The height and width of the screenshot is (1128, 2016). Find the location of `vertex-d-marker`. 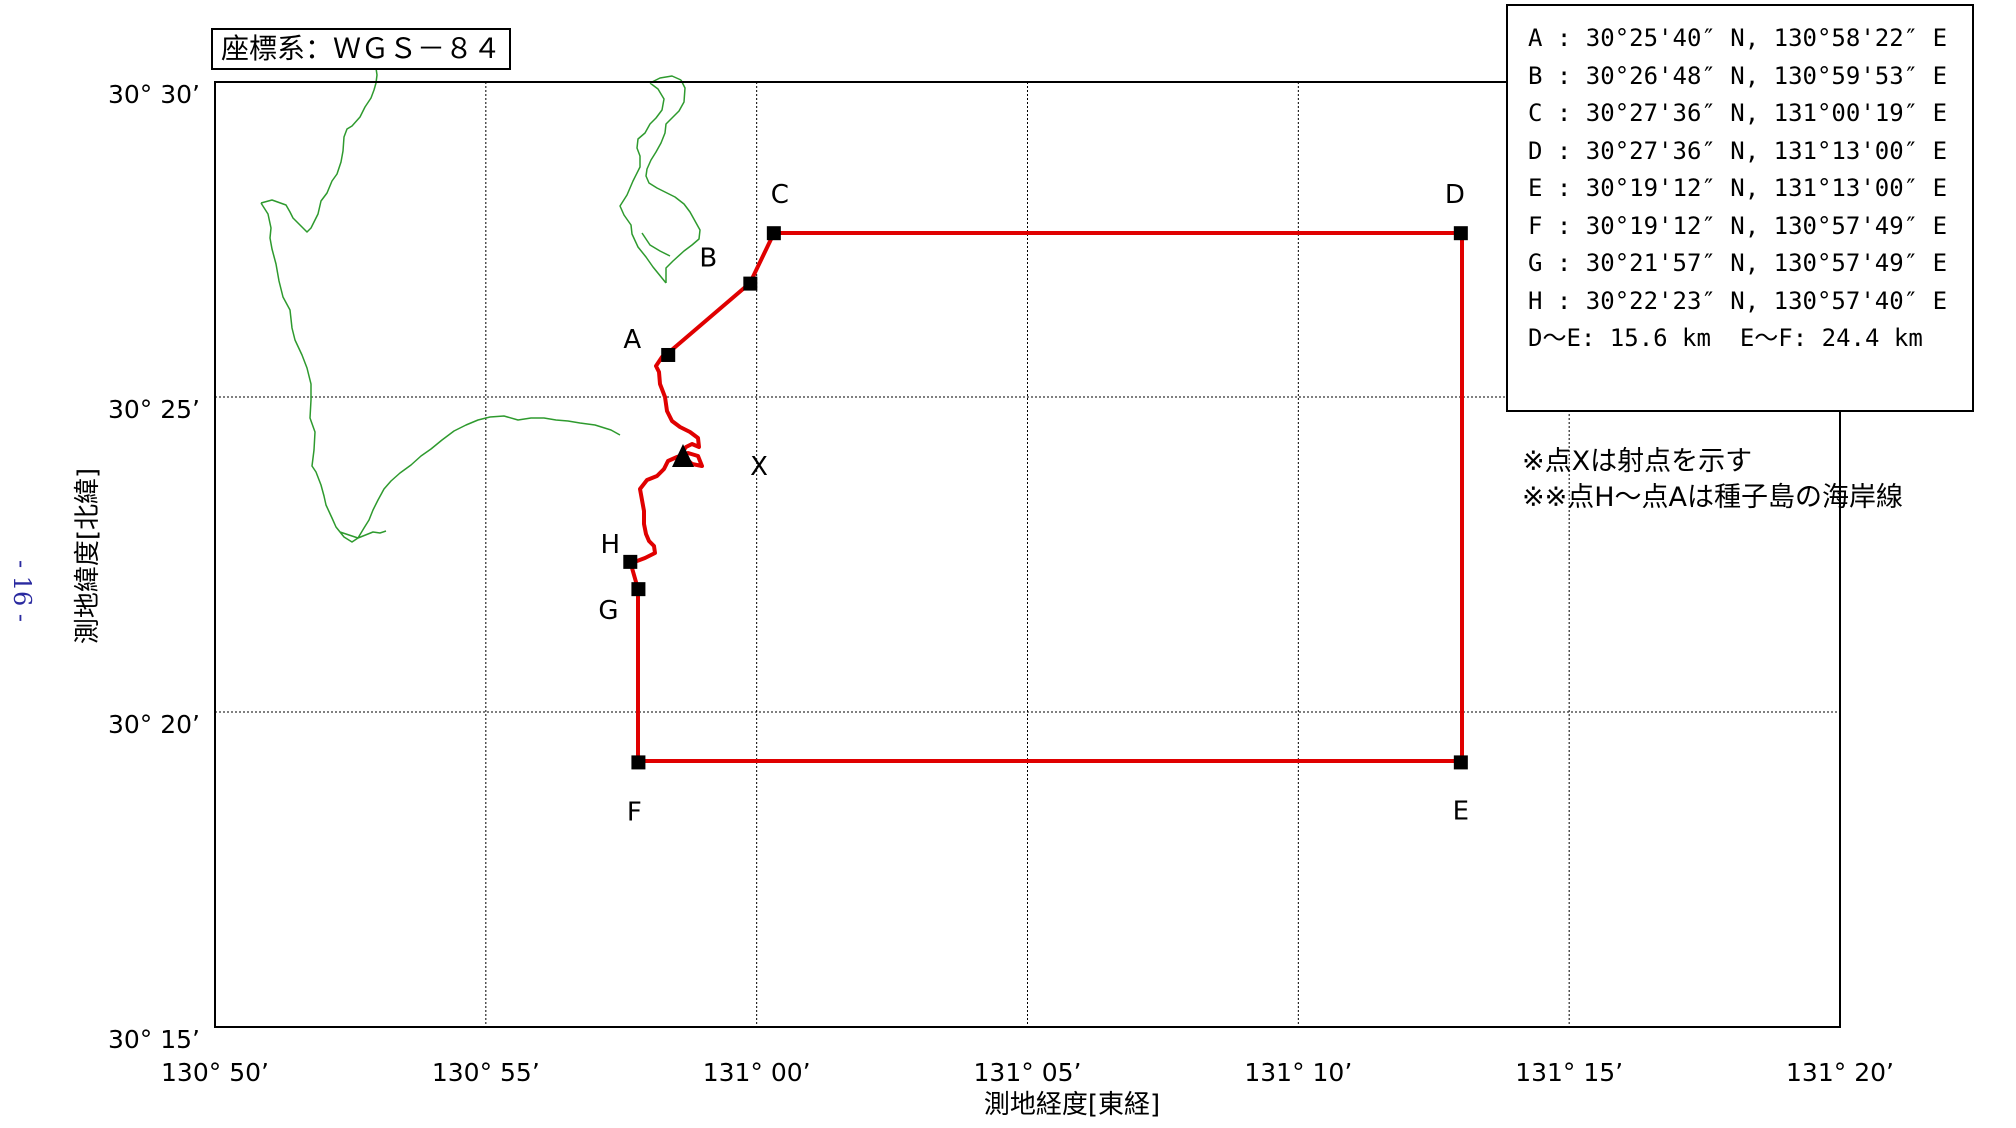

vertex-d-marker is located at coordinates (1460, 233).